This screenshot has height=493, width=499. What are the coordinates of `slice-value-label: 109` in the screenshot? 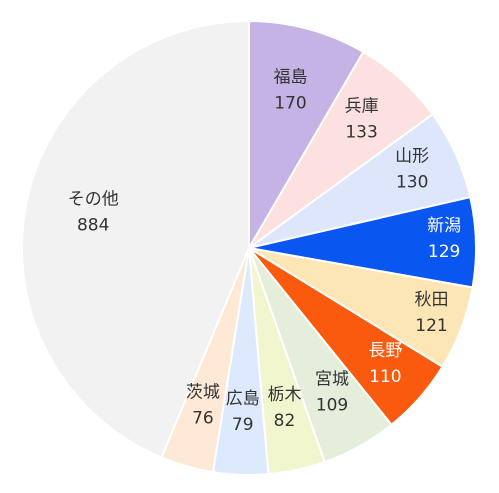 It's located at (332, 406).